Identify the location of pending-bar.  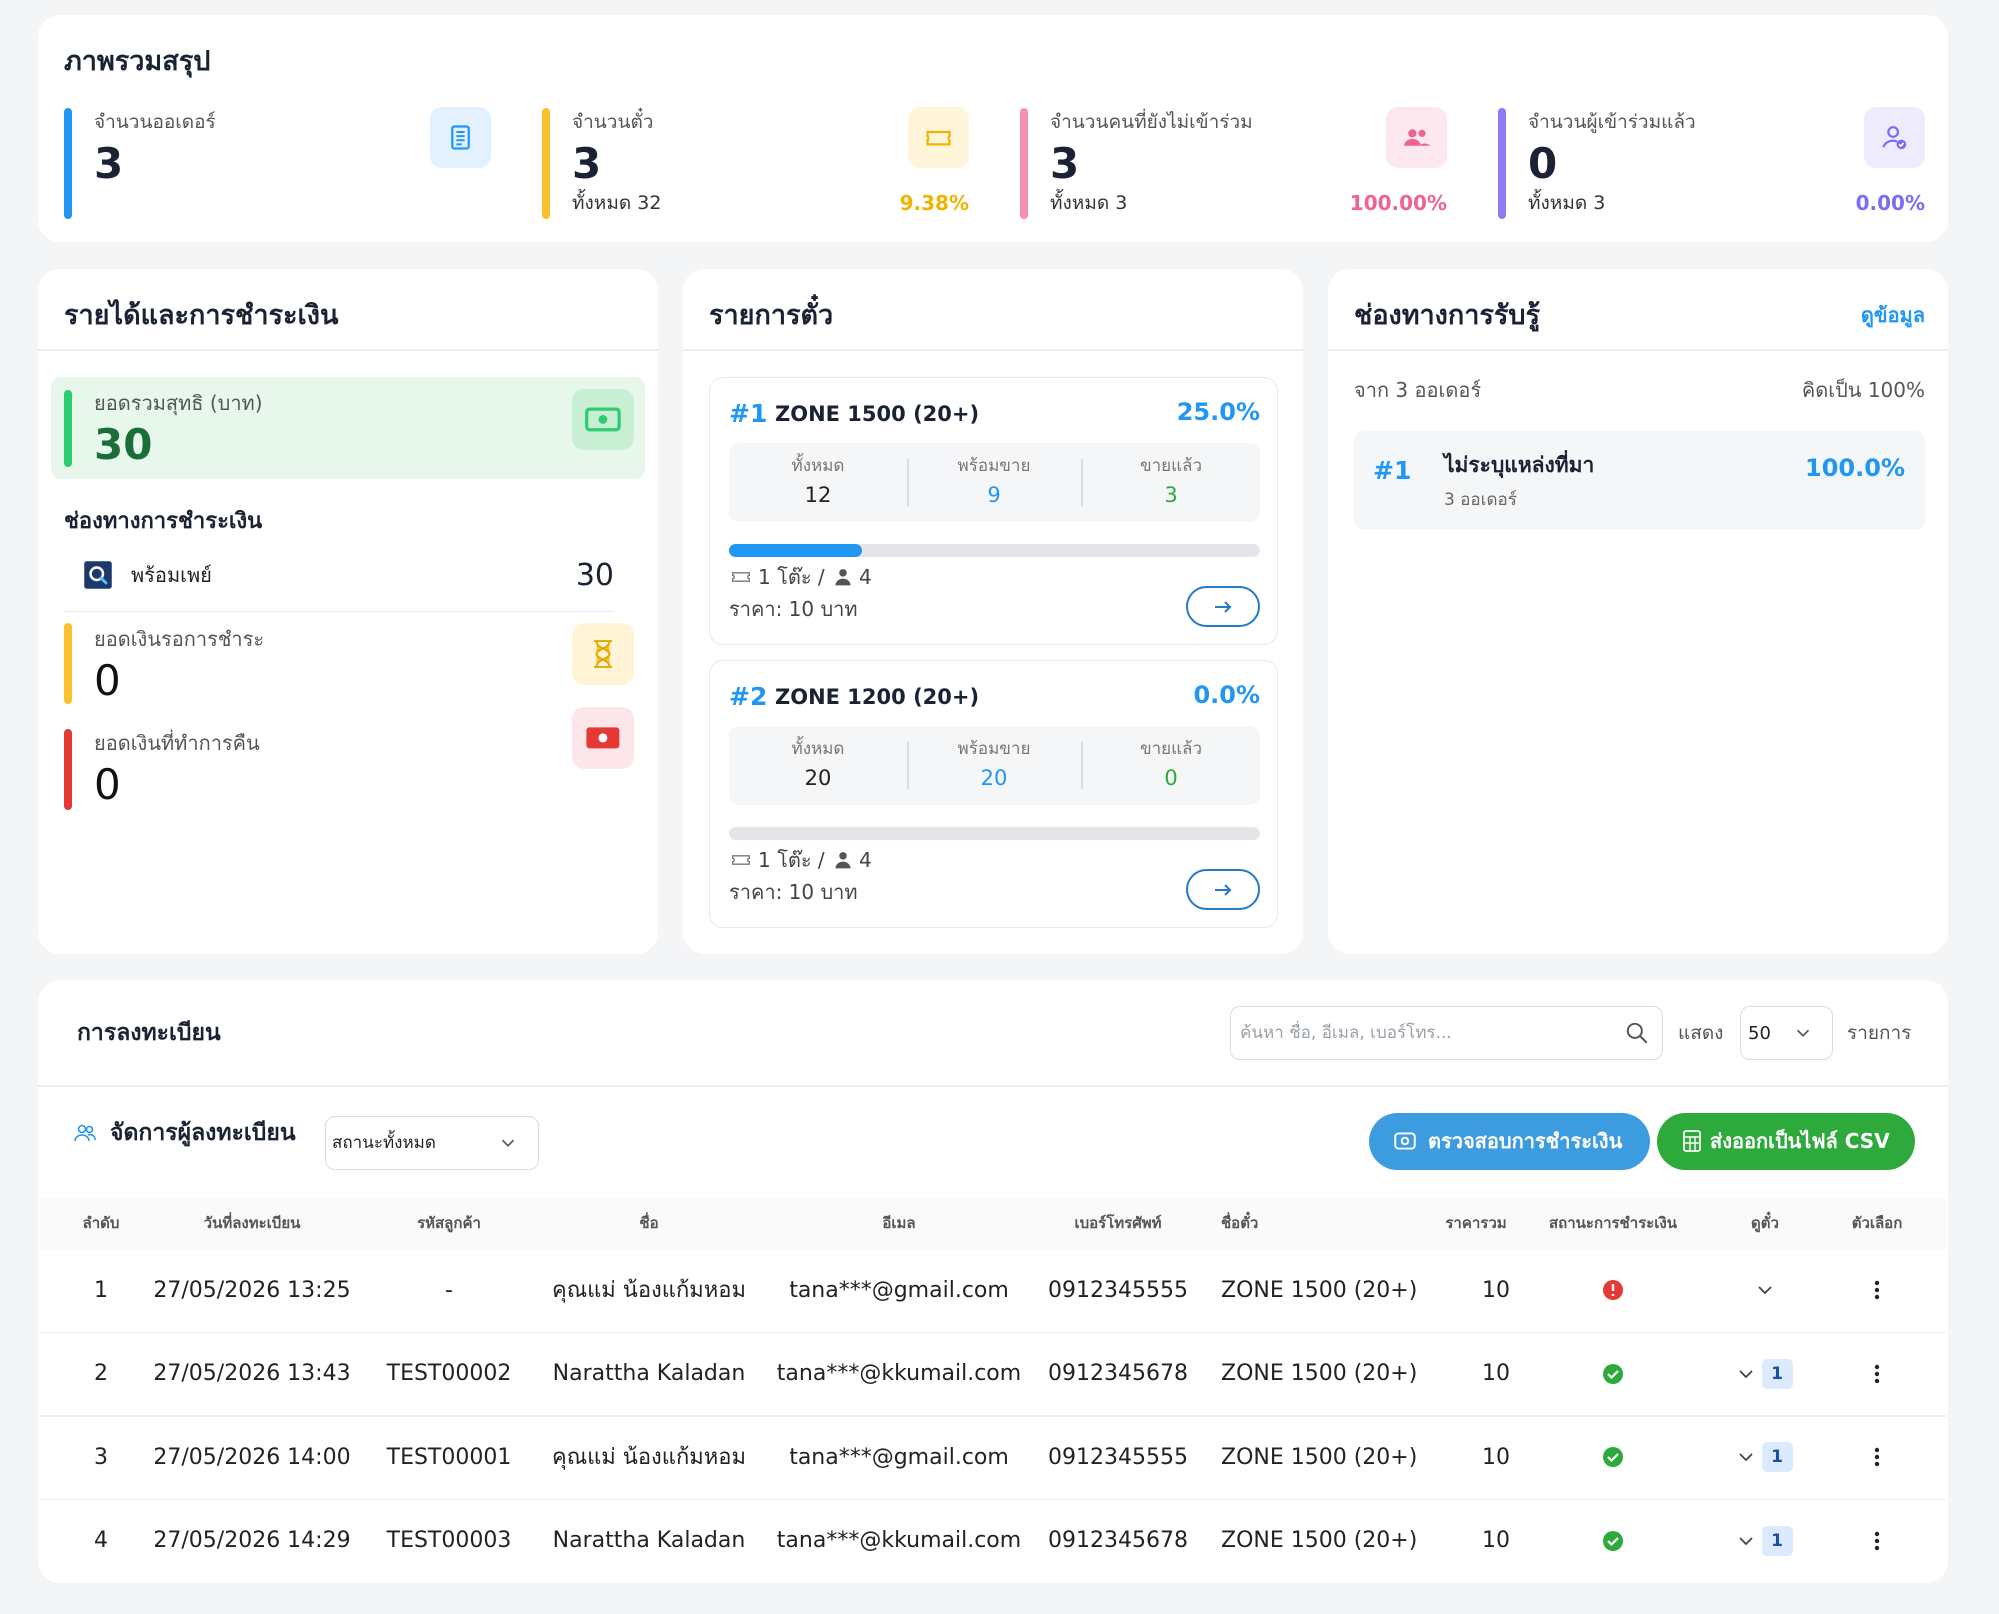
(68, 663).